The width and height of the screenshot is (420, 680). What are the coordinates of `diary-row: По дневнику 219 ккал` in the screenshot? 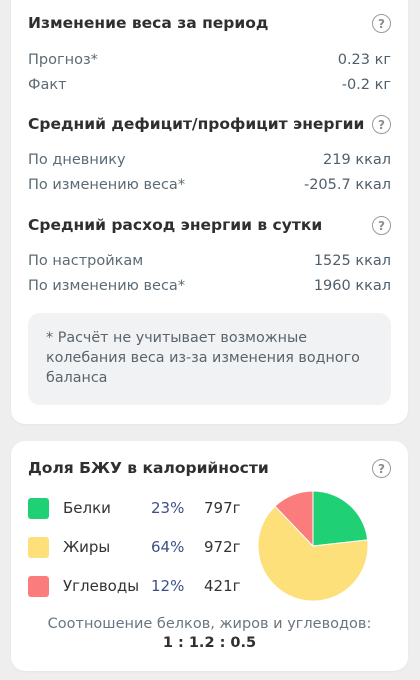 It's located at (209, 160).